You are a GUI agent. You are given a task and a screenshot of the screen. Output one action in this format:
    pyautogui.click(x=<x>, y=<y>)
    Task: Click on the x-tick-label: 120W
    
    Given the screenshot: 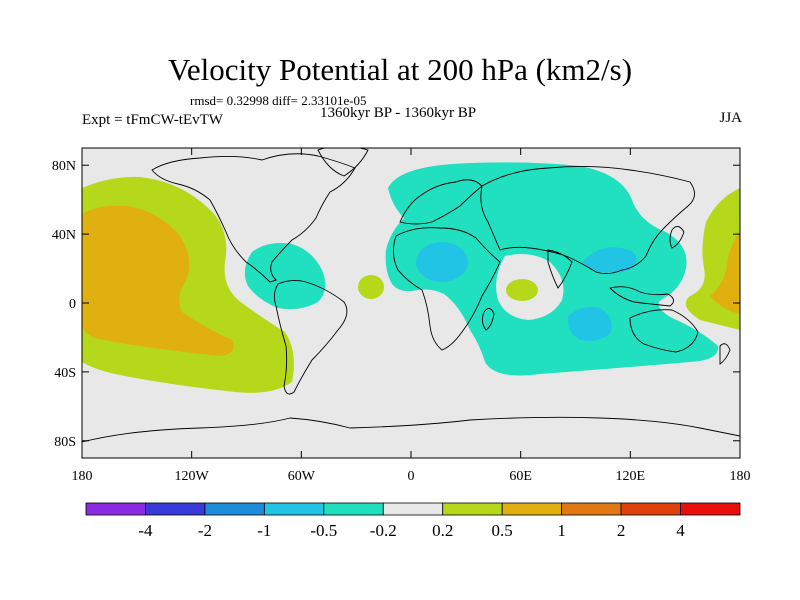 What is the action you would take?
    pyautogui.click(x=192, y=476)
    